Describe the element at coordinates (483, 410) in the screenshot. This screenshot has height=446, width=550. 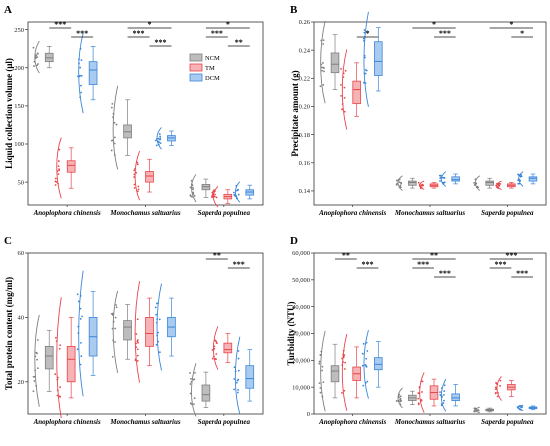
I see `box-ncm` at that location.